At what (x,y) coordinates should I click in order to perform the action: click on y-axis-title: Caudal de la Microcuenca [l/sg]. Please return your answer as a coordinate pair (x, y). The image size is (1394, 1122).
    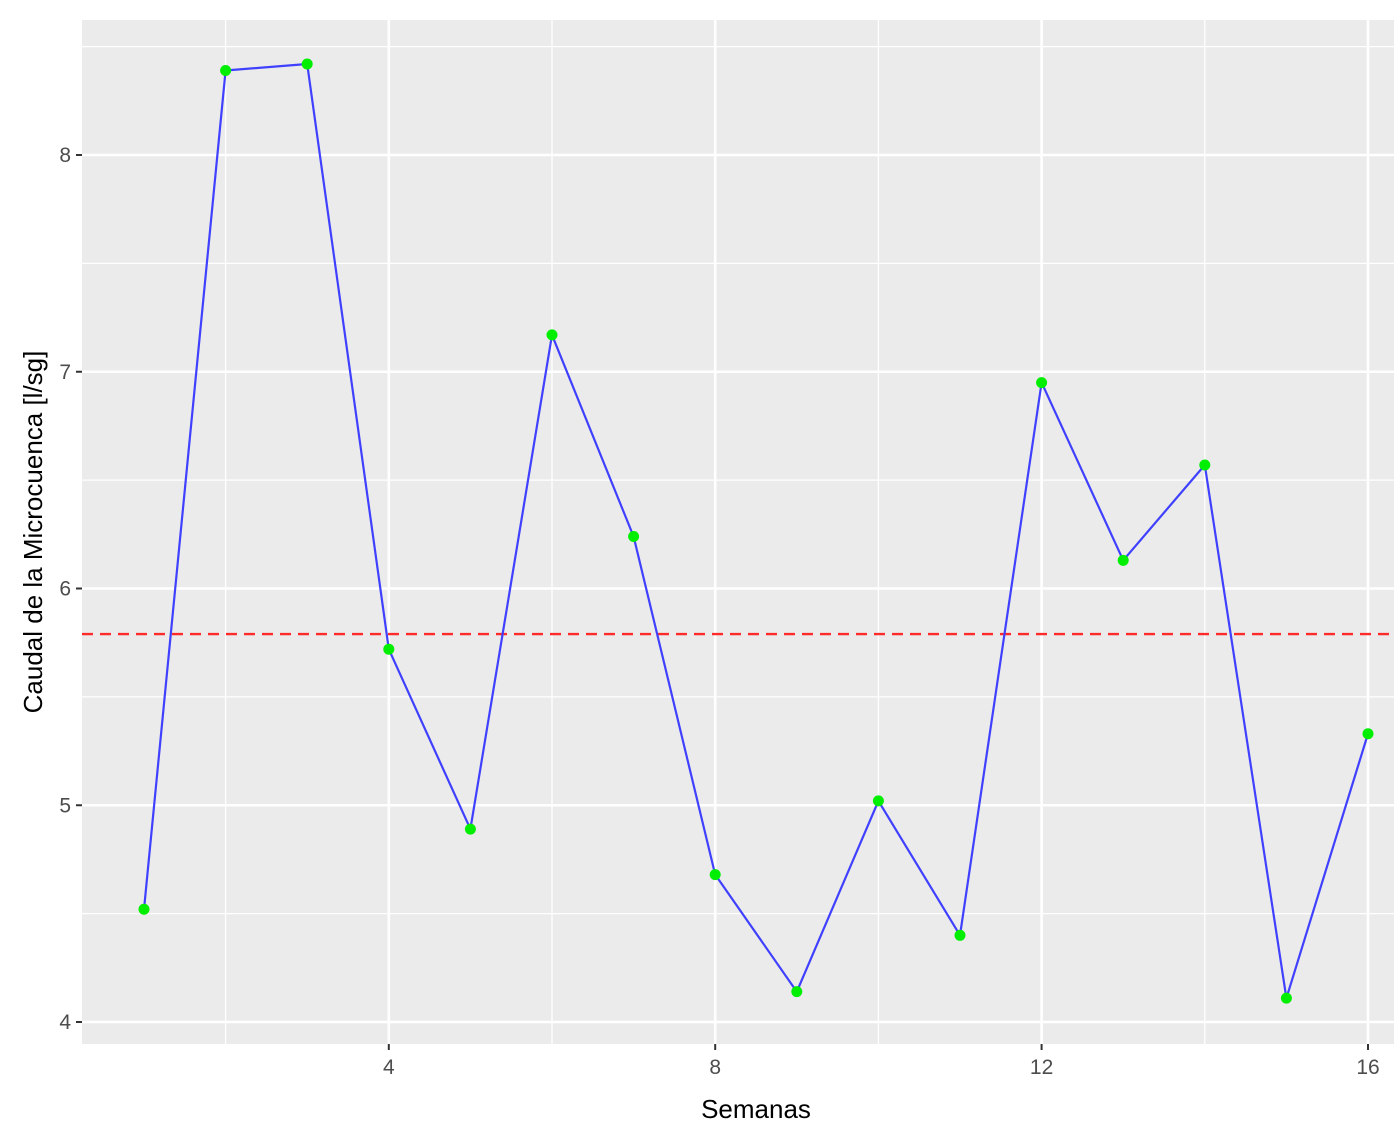
    Looking at the image, I should click on (33, 532).